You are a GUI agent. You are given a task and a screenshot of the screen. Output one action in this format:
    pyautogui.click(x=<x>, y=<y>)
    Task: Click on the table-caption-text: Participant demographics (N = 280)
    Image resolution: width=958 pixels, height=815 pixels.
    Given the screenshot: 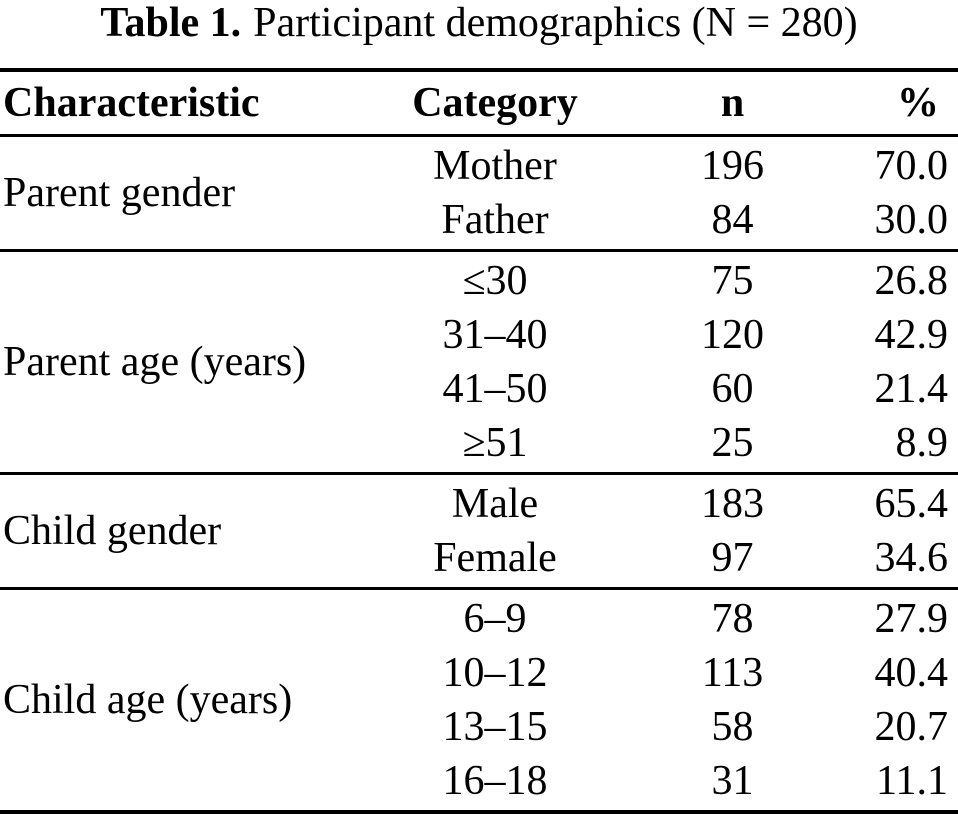 What is the action you would take?
    pyautogui.click(x=555, y=23)
    